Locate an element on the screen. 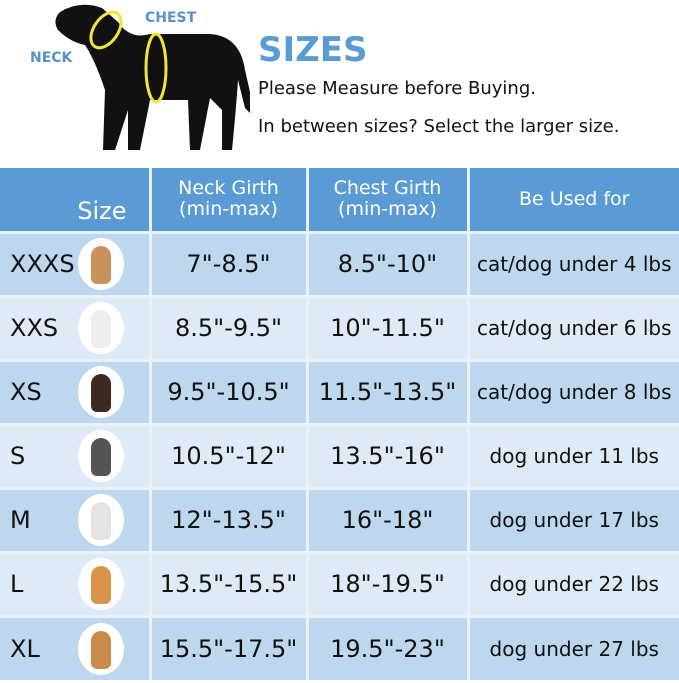  neck-girth-cell: 10.5"-12" is located at coordinates (227, 455).